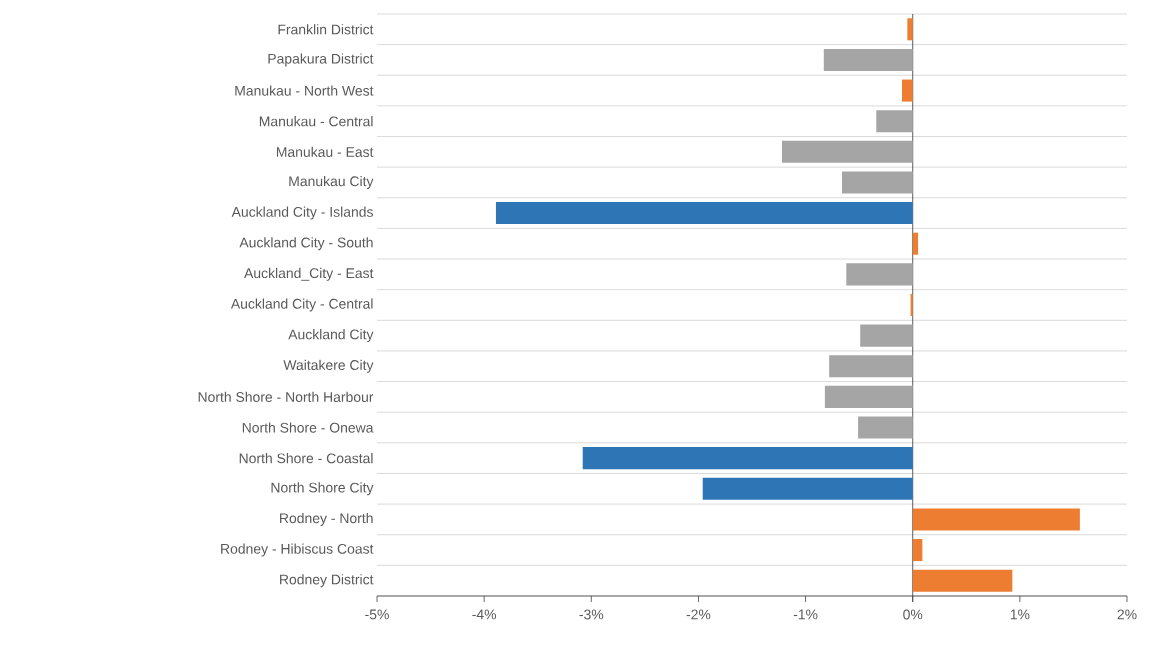 This screenshot has height=646, width=1153. What do you see at coordinates (316, 121) in the screenshot?
I see `y-tick-label: Manukau - Central` at bounding box center [316, 121].